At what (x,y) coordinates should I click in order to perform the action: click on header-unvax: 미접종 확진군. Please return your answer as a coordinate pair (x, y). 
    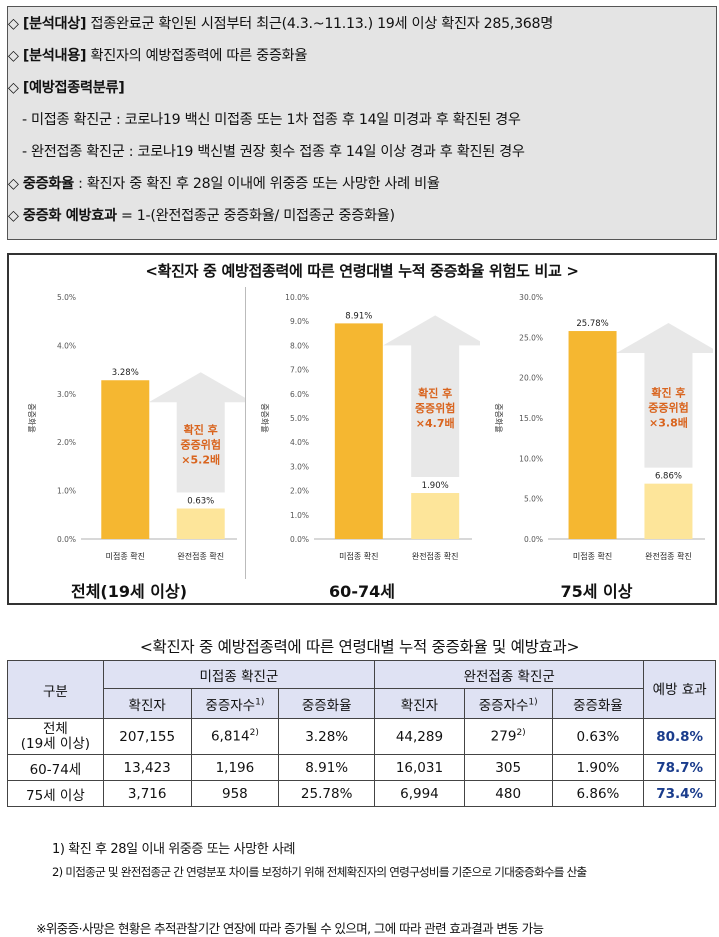
    Looking at the image, I should click on (239, 674).